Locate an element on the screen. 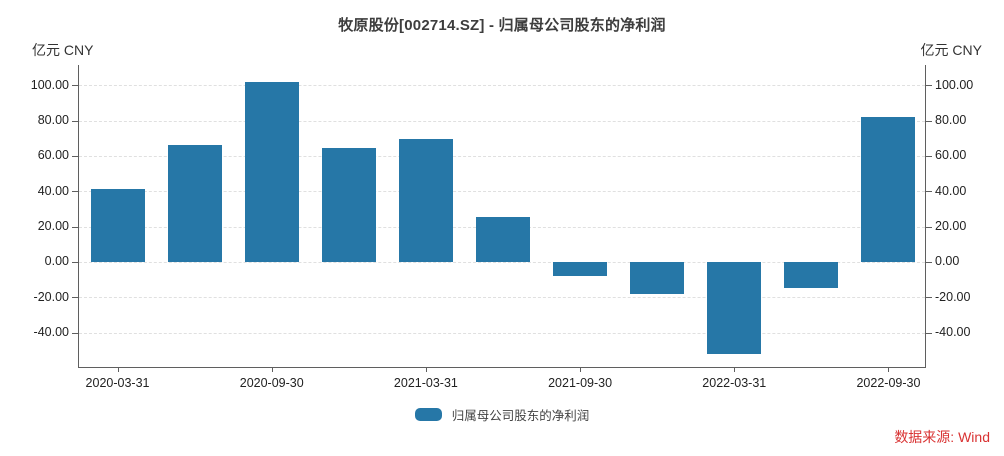  y-axis-tick-label-right: 60.00 is located at coordinates (951, 155).